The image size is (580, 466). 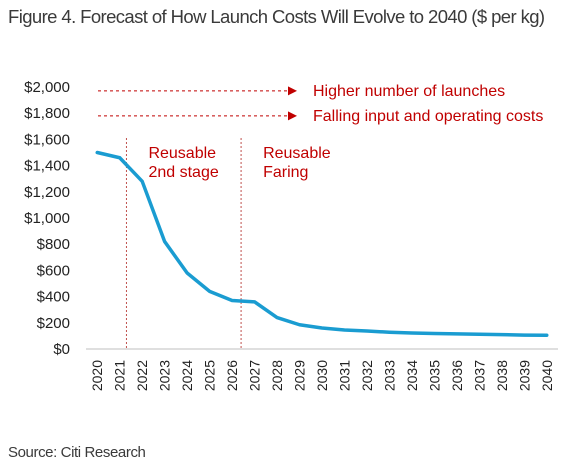 What do you see at coordinates (428, 116) in the screenshot?
I see `trend-arrow-label: Falling input and operating costs` at bounding box center [428, 116].